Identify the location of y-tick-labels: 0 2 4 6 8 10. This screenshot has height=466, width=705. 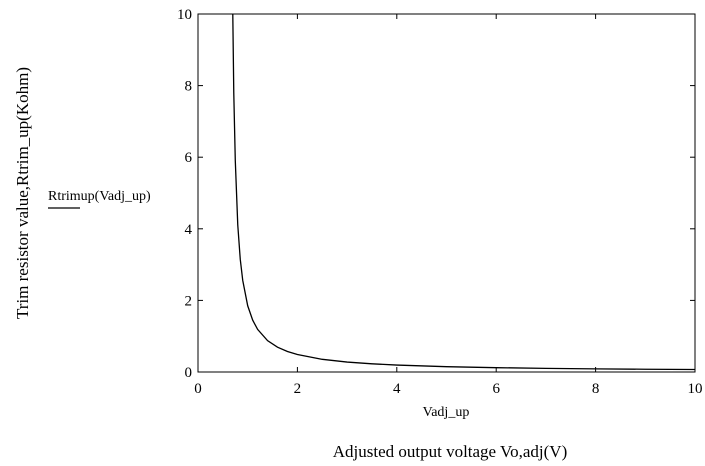
(185, 194).